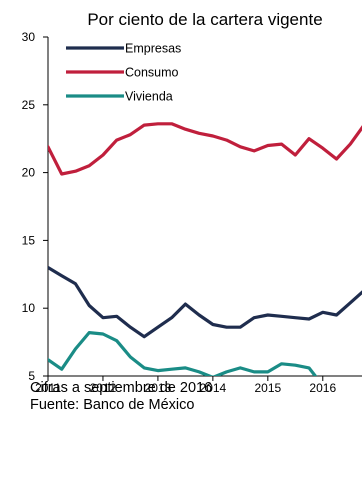 The image size is (362, 480). Describe the element at coordinates (29, 173) in the screenshot. I see `y-tick-label: 20` at that location.